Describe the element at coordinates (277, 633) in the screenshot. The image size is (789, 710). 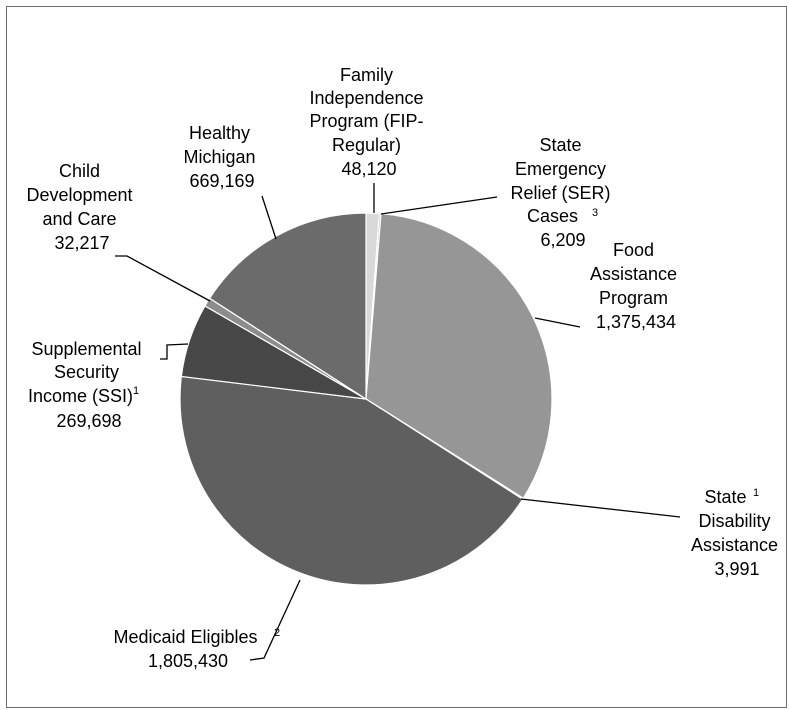
I see `label-med-sup: 2` at that location.